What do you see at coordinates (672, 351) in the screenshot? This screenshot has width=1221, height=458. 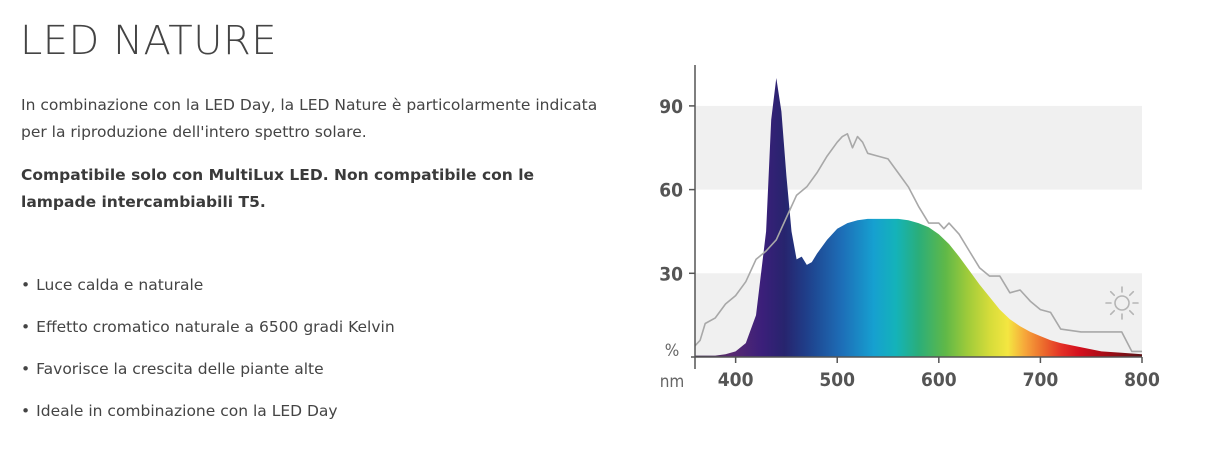 I see `y-axis-unit: %` at bounding box center [672, 351].